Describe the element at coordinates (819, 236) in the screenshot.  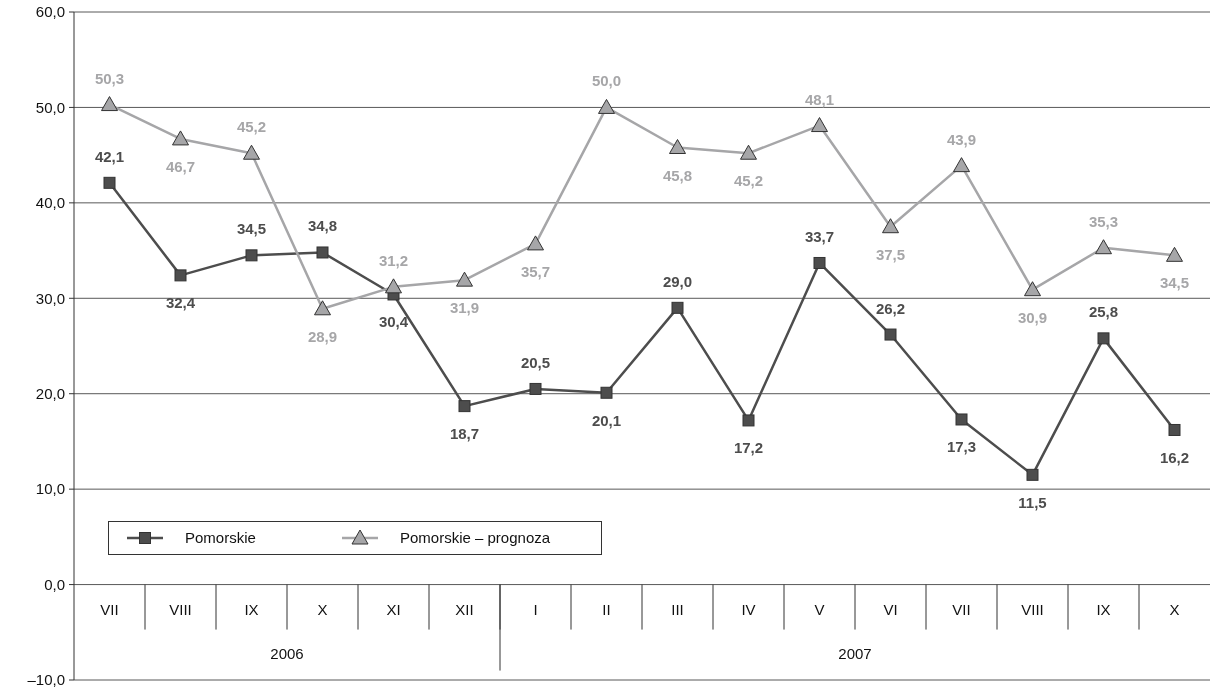
I see `data-label: 33,7` at that location.